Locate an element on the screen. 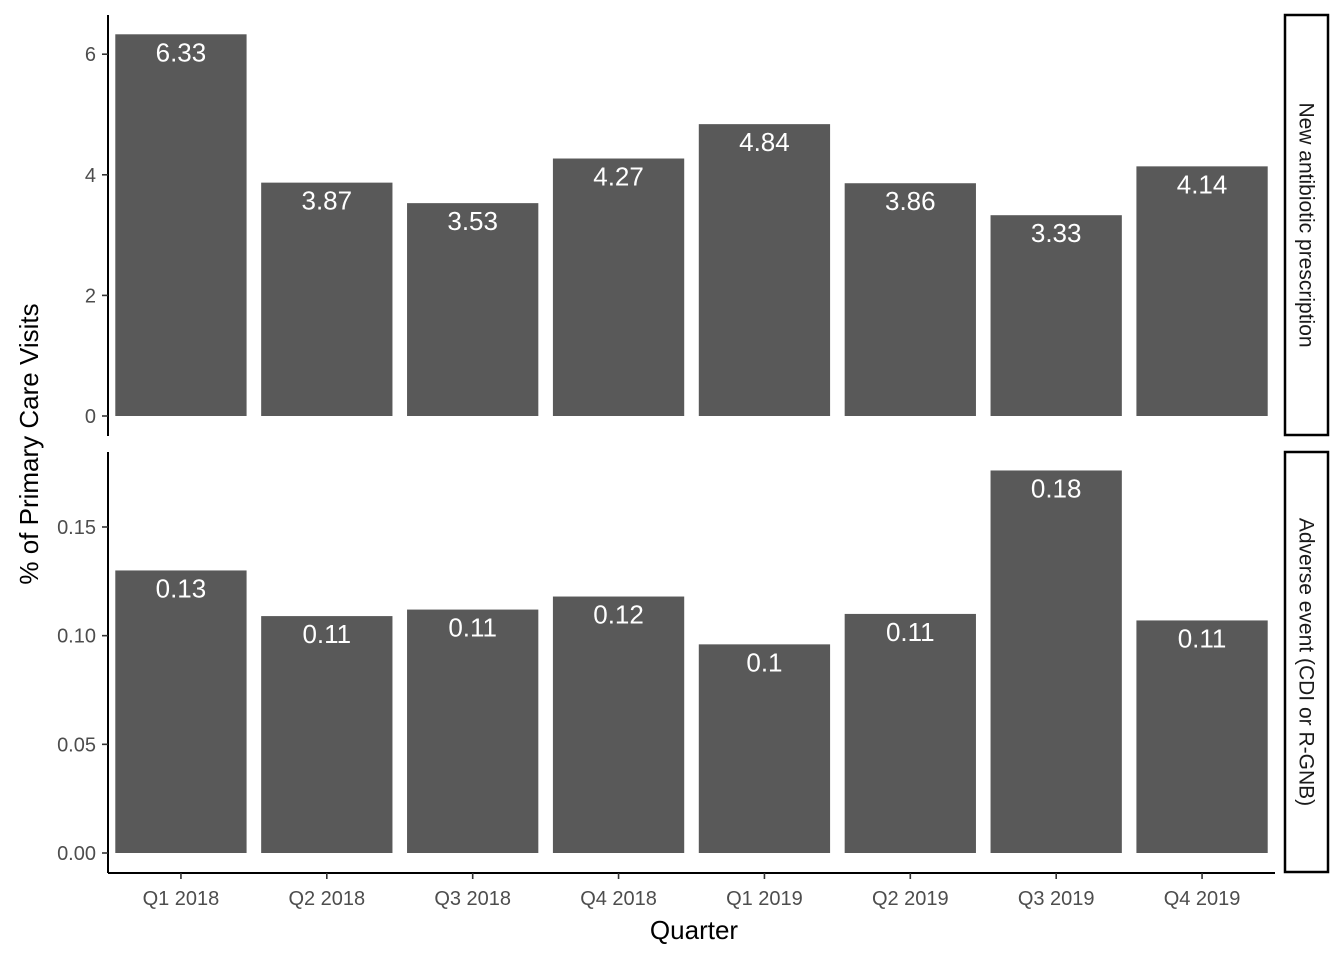 The width and height of the screenshot is (1344, 960). bar-value-label: 3.33 is located at coordinates (1056, 233).